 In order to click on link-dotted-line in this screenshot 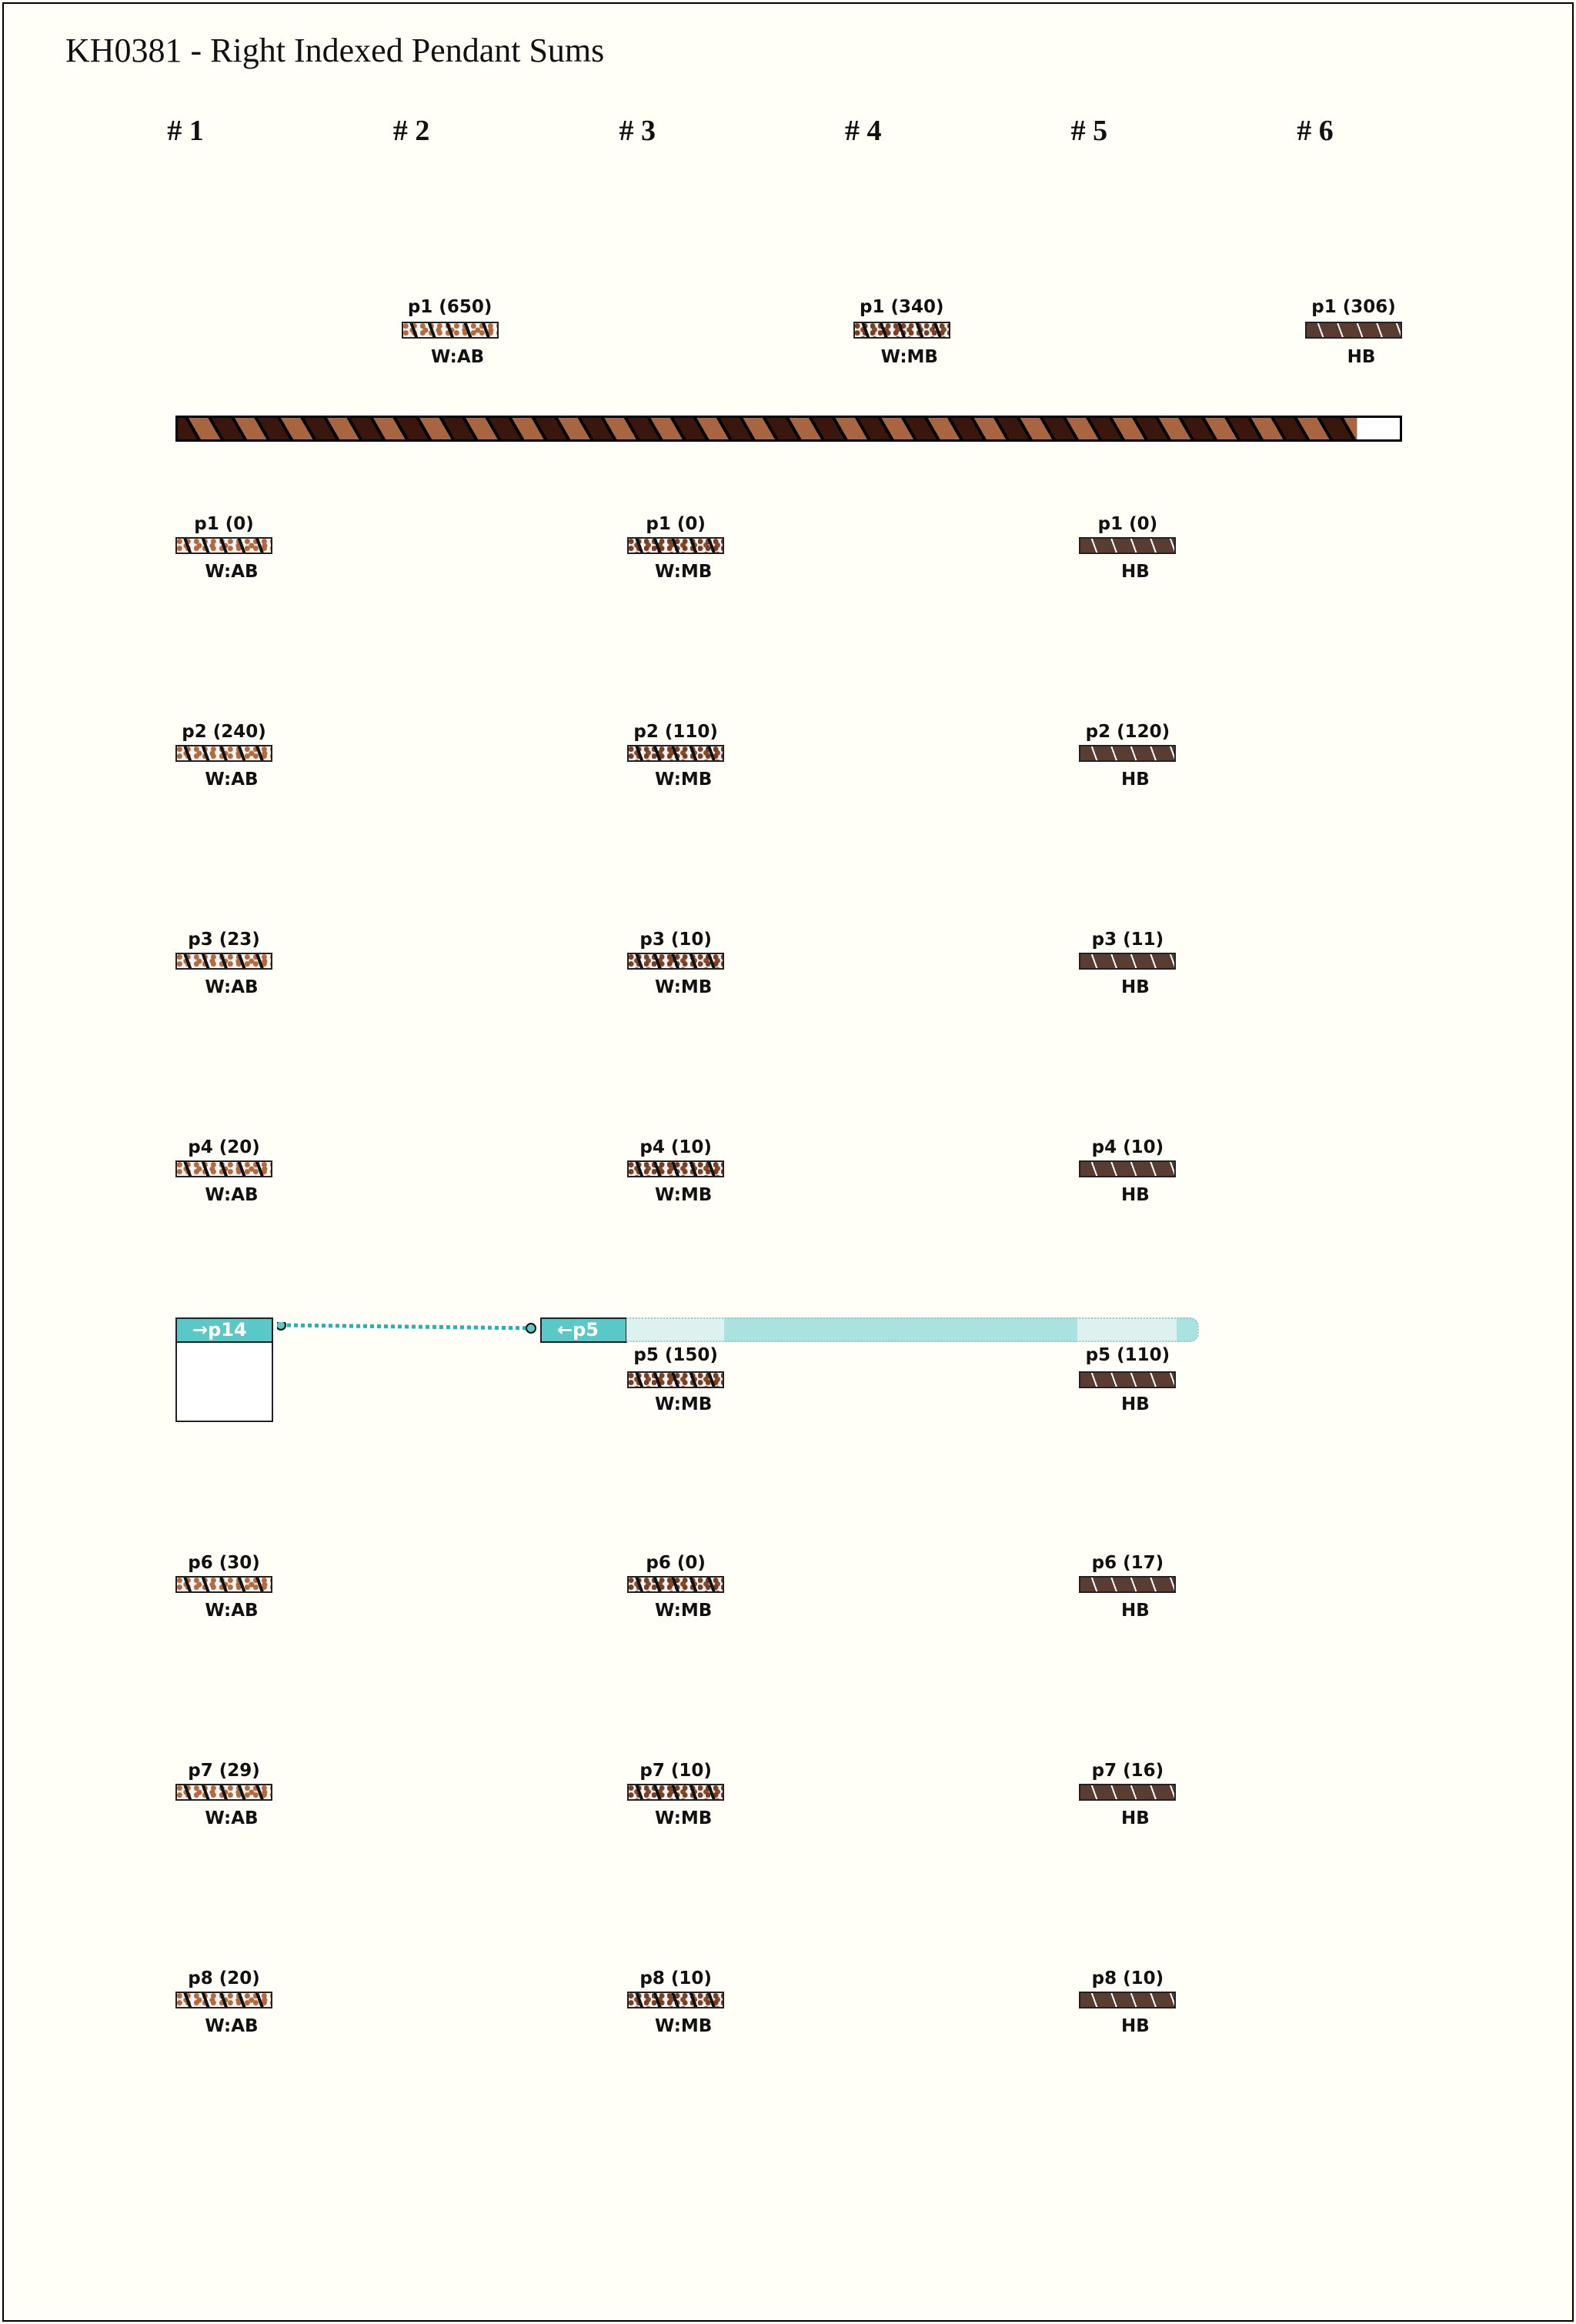, I will do `click(407, 1327)`.